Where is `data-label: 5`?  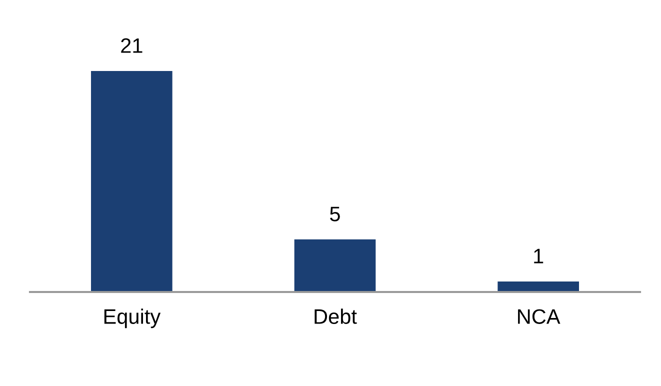
data-label: 5 is located at coordinates (335, 214).